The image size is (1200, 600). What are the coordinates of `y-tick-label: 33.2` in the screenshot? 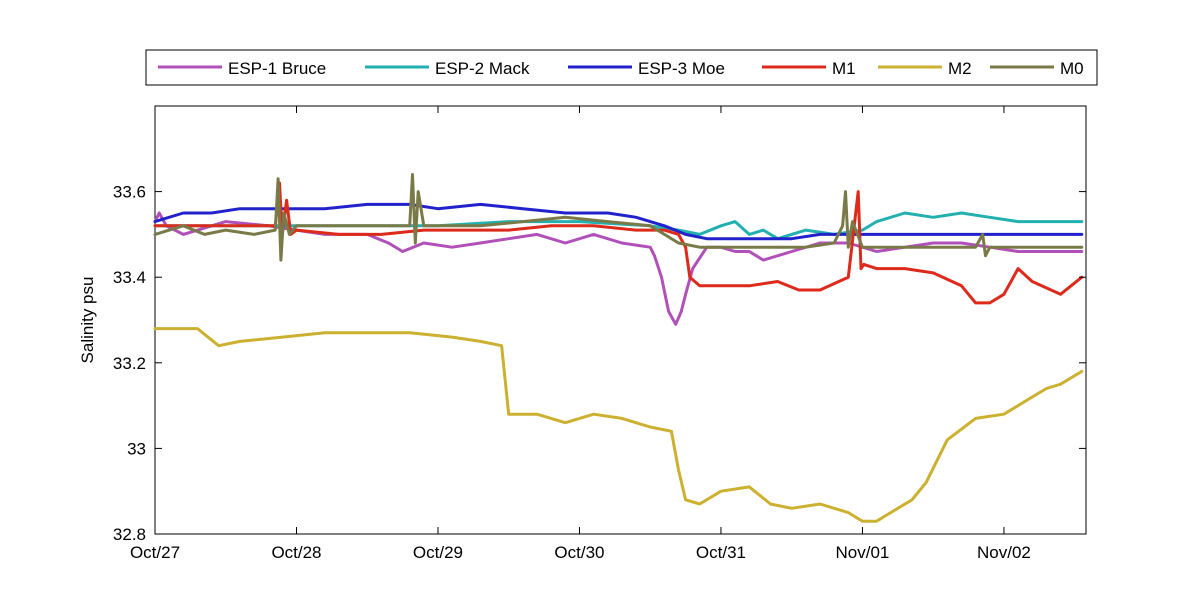 It's located at (129, 363).